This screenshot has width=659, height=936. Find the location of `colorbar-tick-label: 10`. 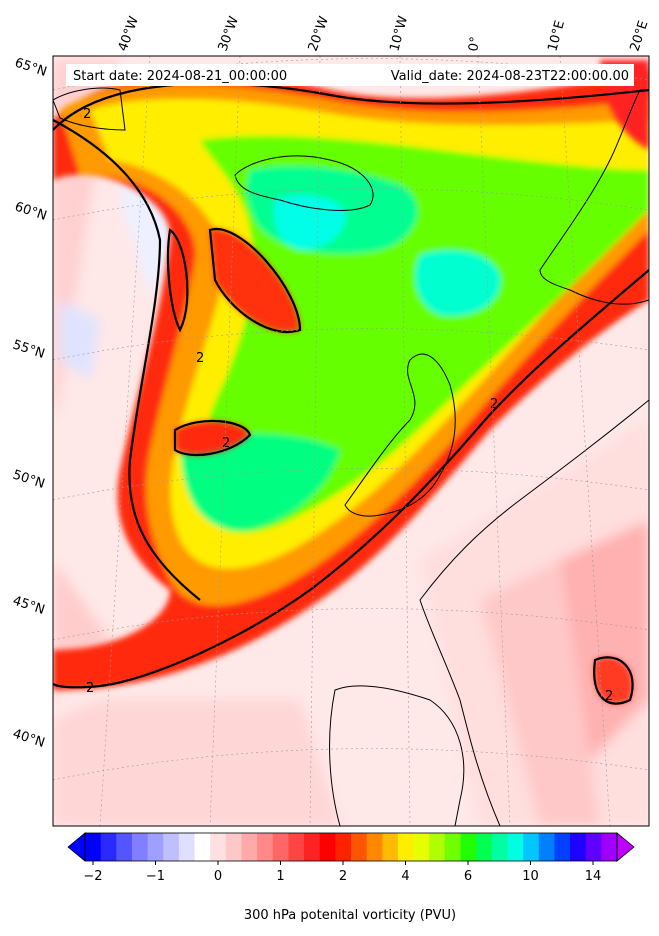

colorbar-tick-label: 10 is located at coordinates (530, 876).